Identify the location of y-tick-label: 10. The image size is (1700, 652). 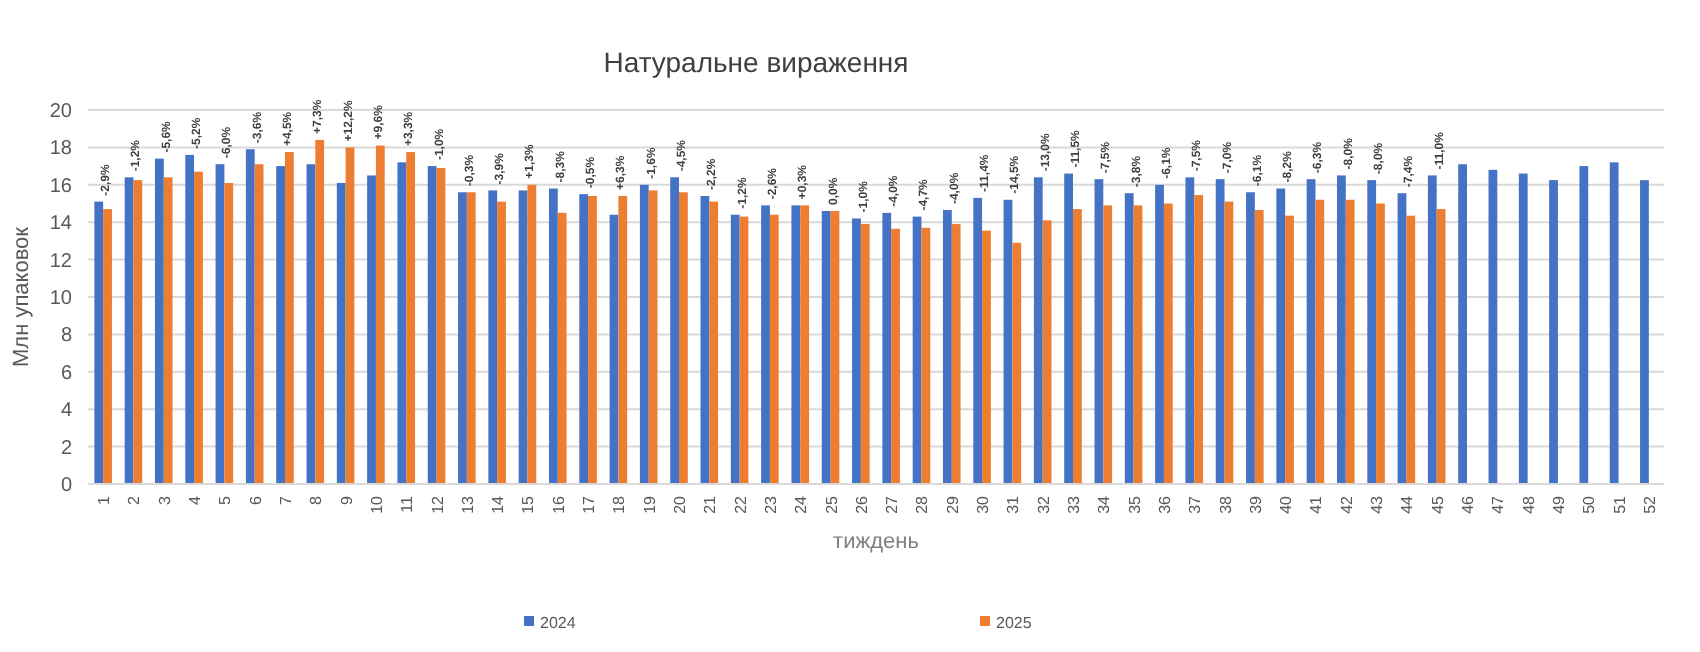
(61, 299).